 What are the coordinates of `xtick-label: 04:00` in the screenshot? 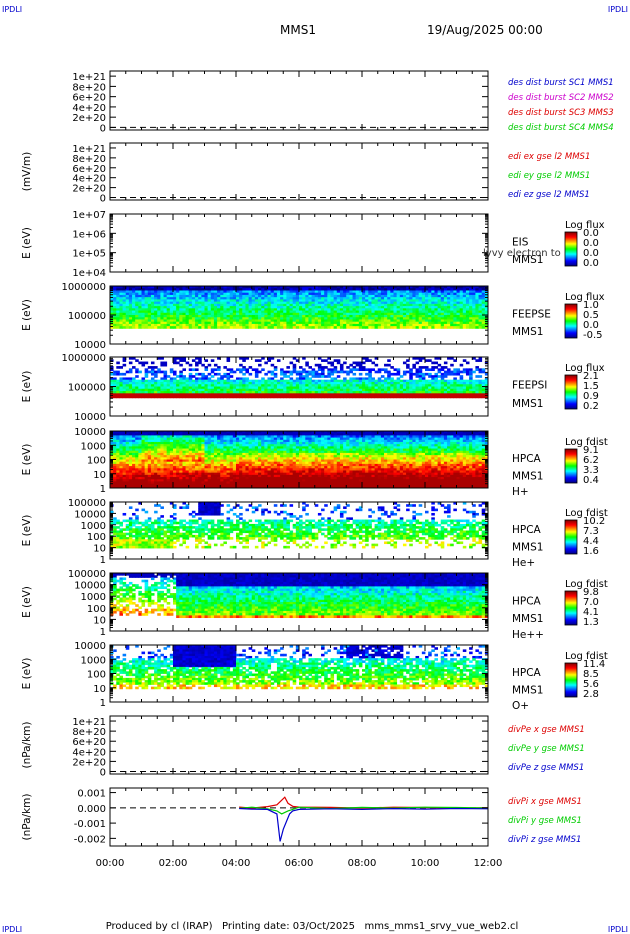 It's located at (236, 863).